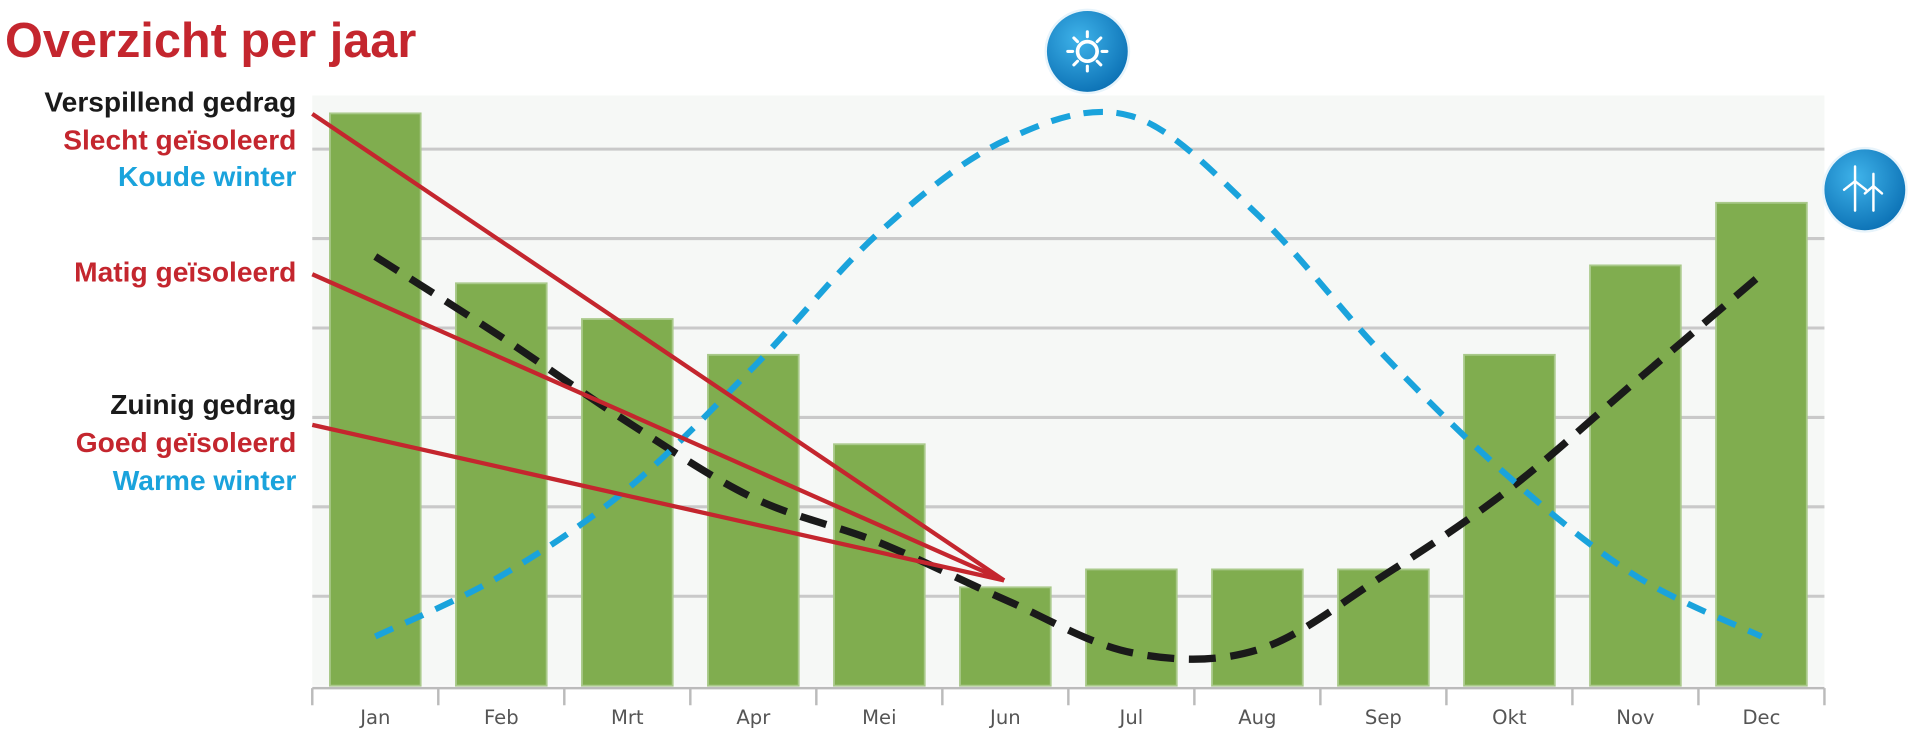 Image resolution: width=1920 pixels, height=742 pixels. Describe the element at coordinates (205, 480) in the screenshot. I see `annotation: Warme winter` at that location.